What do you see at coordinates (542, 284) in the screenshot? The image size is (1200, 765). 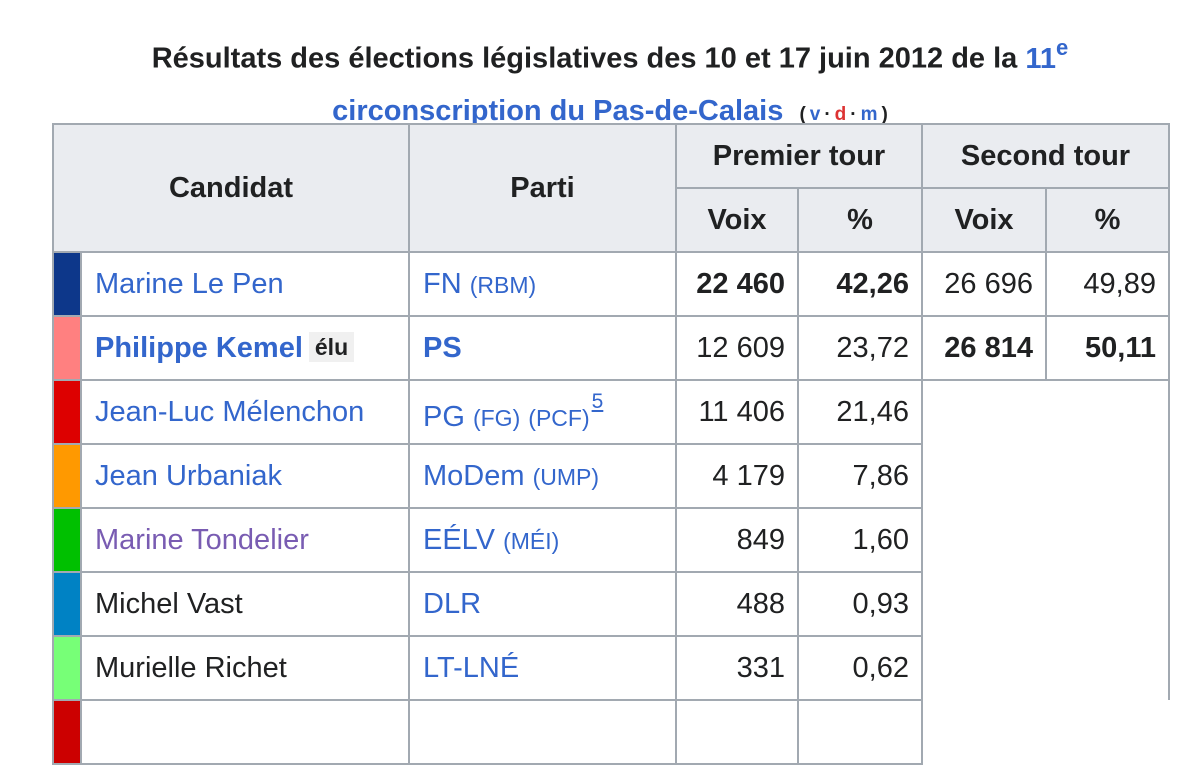 I see `party-cell: FN (RBM)` at bounding box center [542, 284].